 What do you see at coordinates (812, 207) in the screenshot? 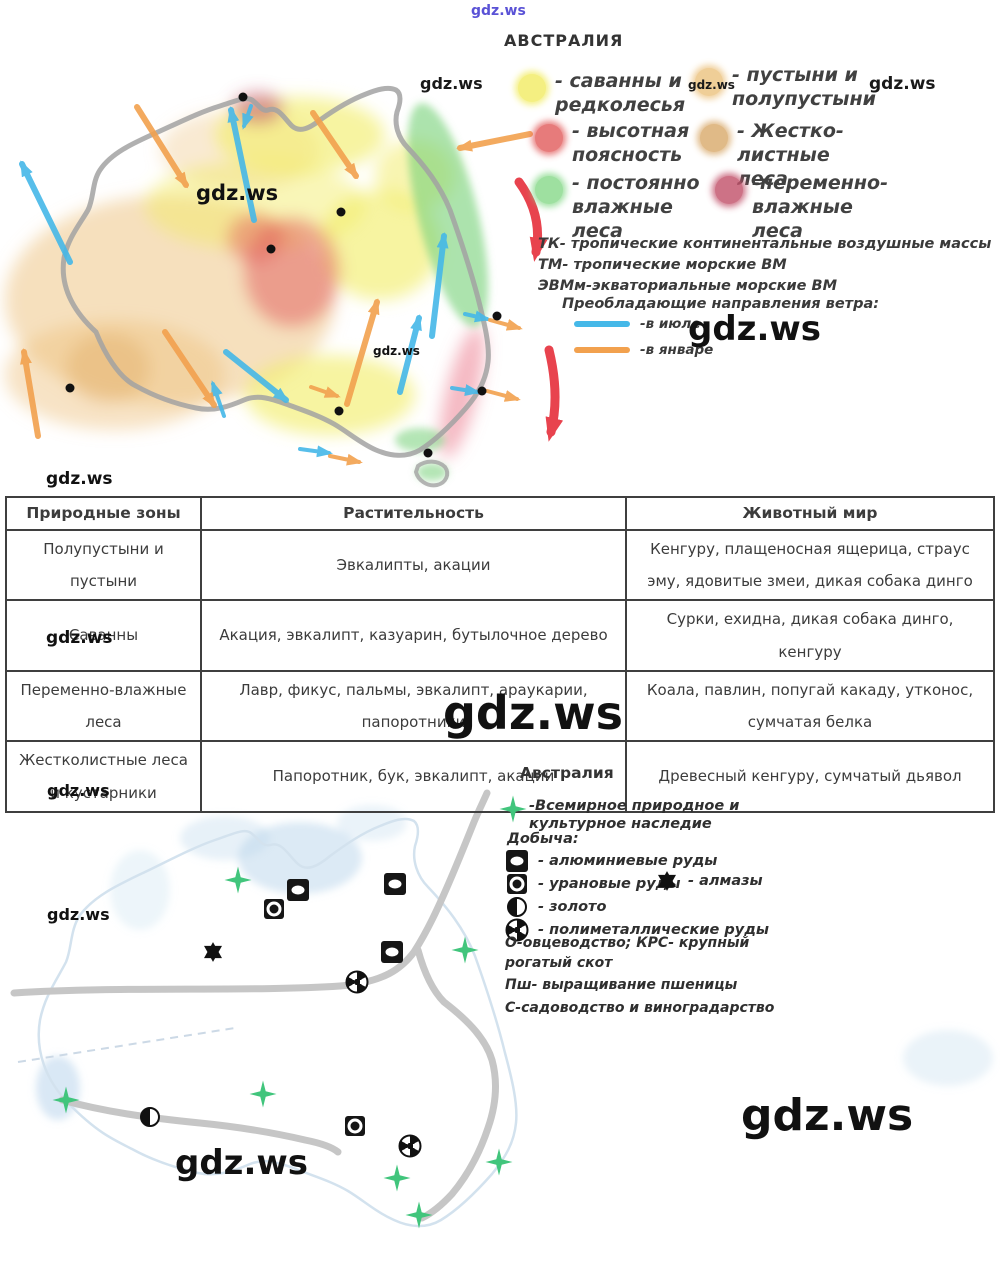
I see `legend-item: -переменно-влажные леса` at bounding box center [812, 207].